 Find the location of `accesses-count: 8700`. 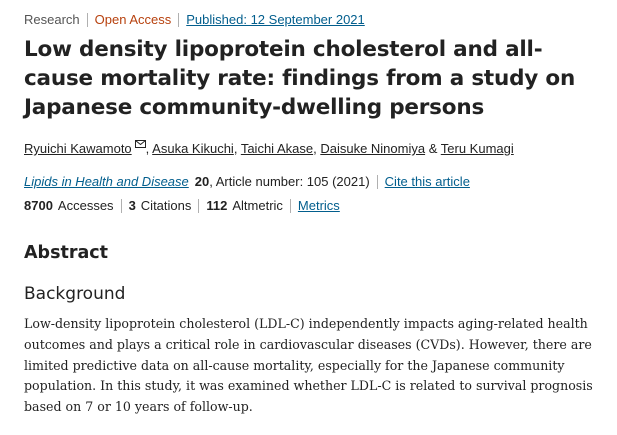

accesses-count: 8700 is located at coordinates (38, 205).